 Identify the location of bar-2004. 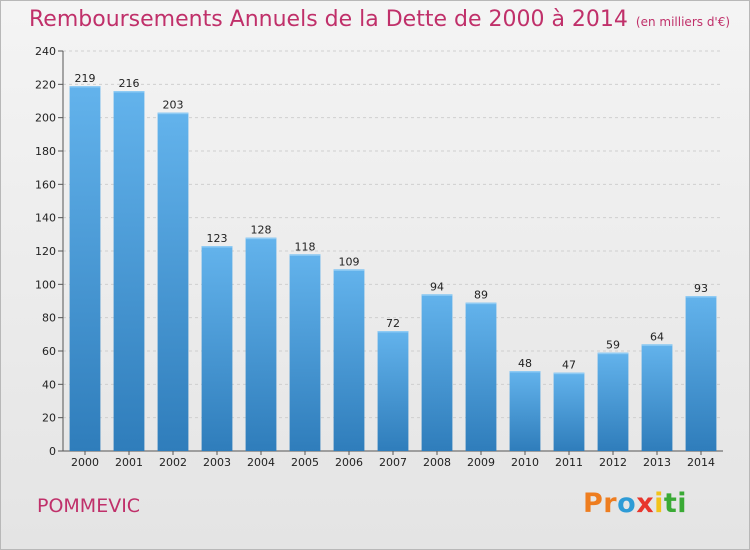
(261, 344).